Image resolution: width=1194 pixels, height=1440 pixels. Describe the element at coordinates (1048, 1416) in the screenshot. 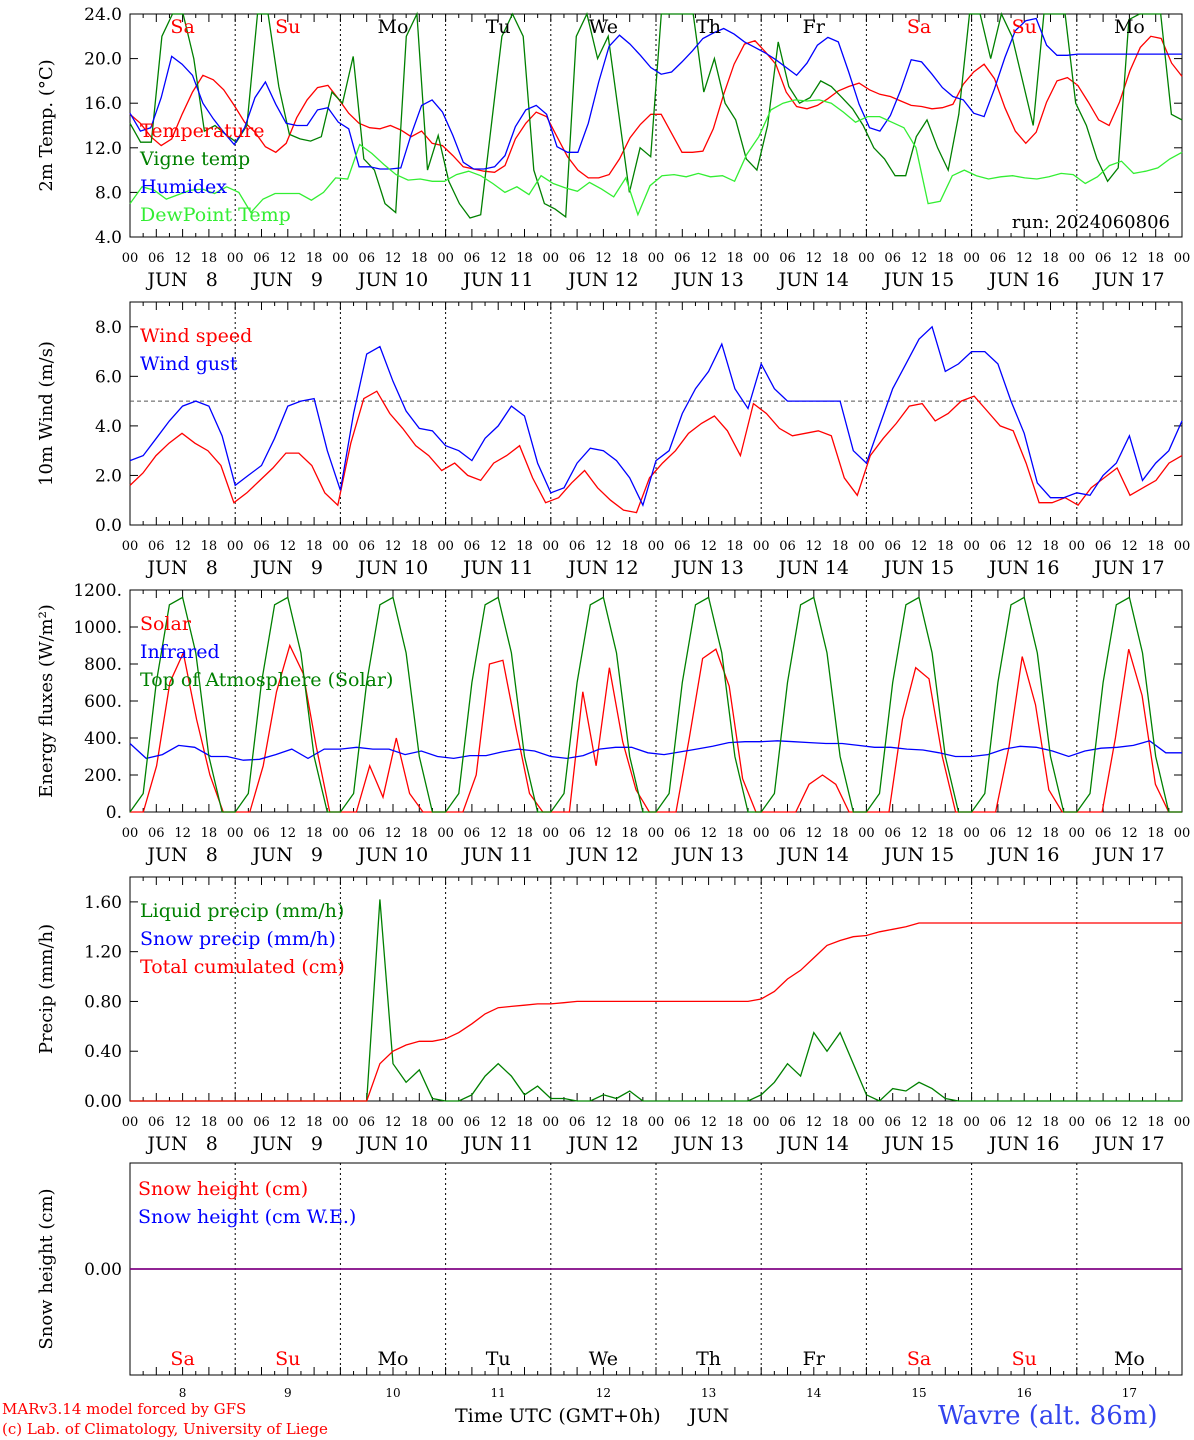

I see `station-label: Wavre (alt. 86m)` at that location.